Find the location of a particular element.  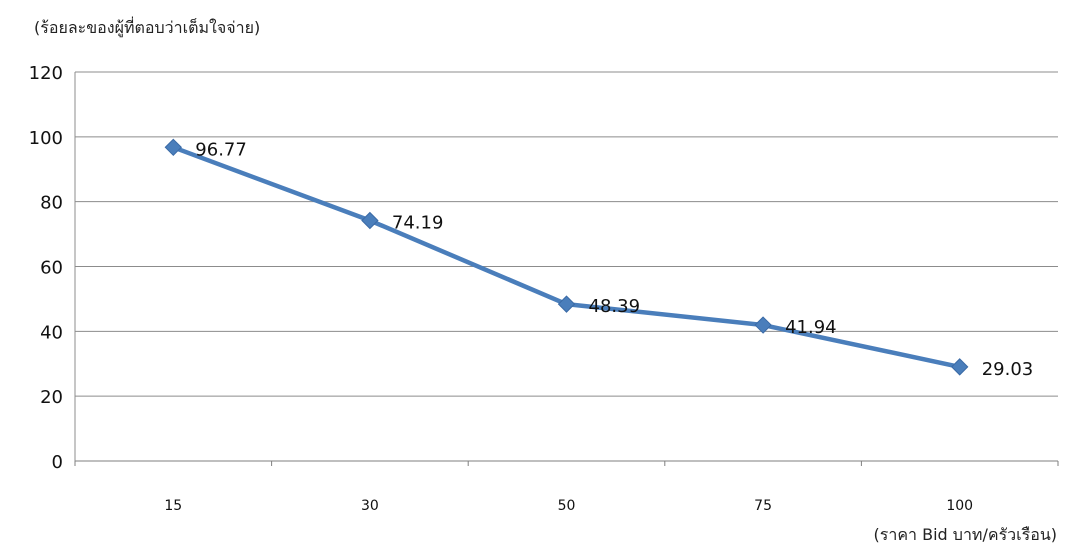

y-tick-label: 80 is located at coordinates (51, 203).